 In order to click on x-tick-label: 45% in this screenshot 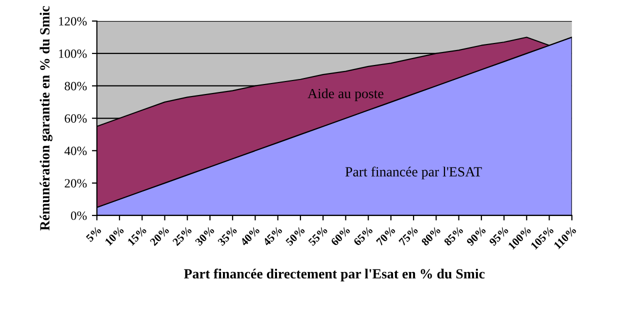, I will do `click(272, 236)`.